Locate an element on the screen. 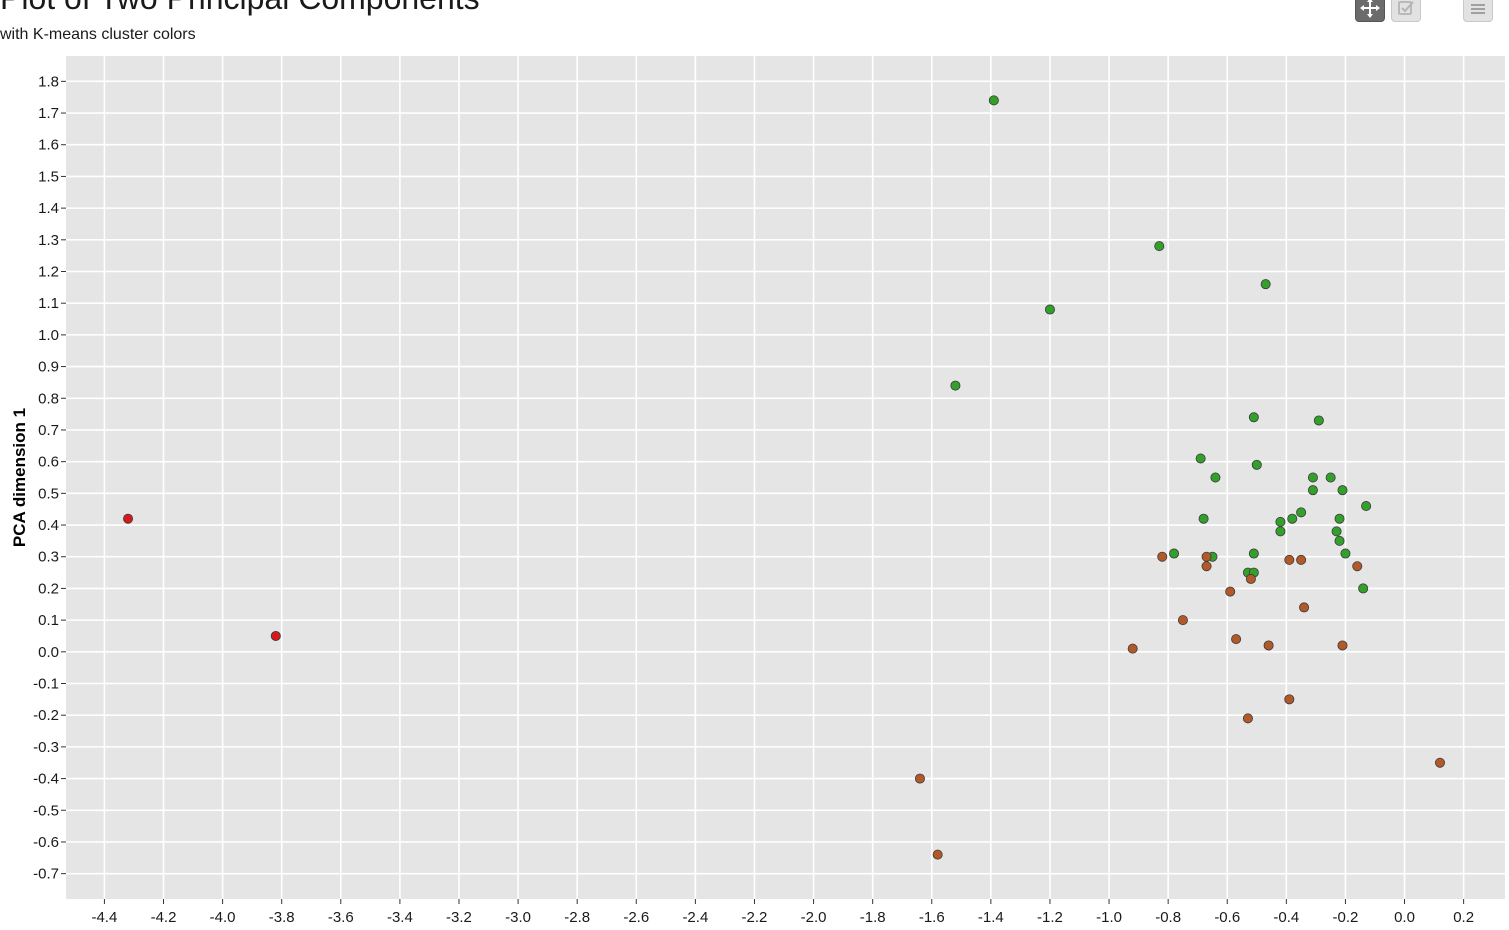  x-tick-label: -1.4 is located at coordinates (991, 917).